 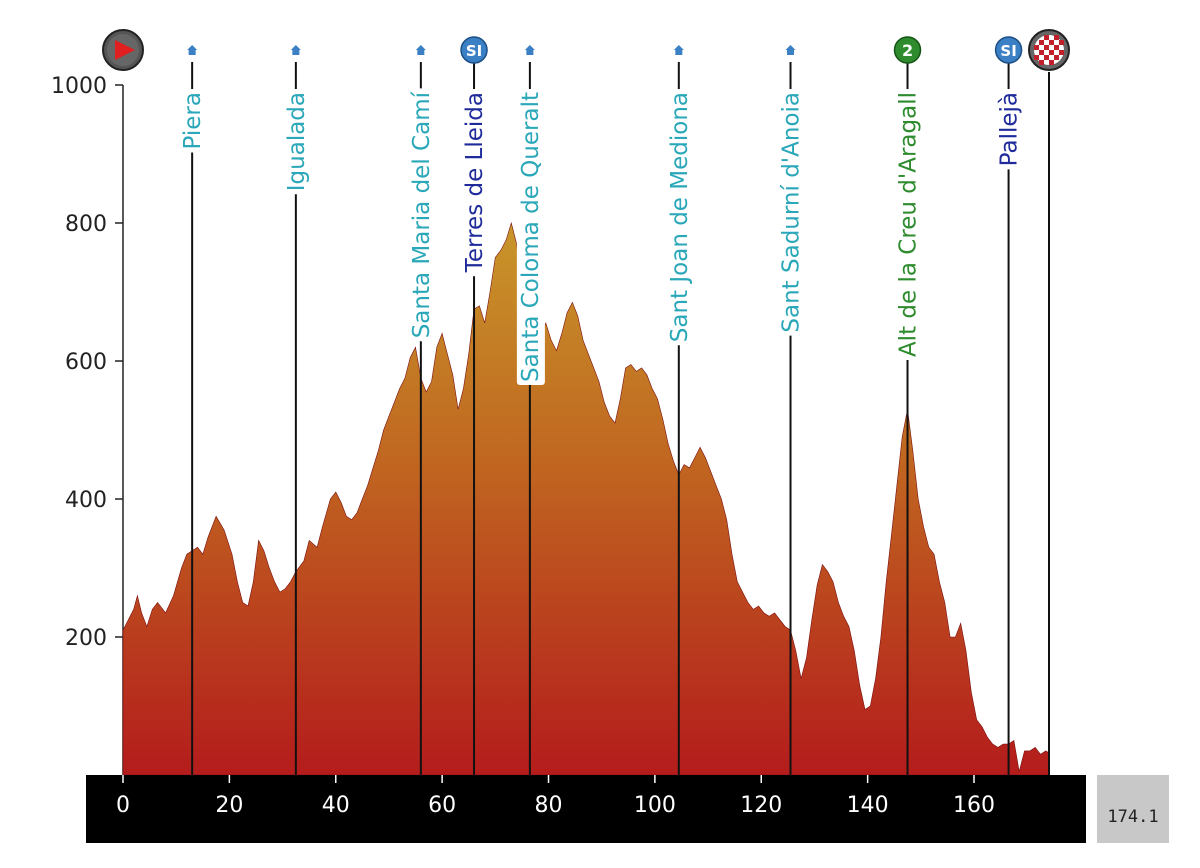 I want to click on start-play-icon, so click(x=123, y=50).